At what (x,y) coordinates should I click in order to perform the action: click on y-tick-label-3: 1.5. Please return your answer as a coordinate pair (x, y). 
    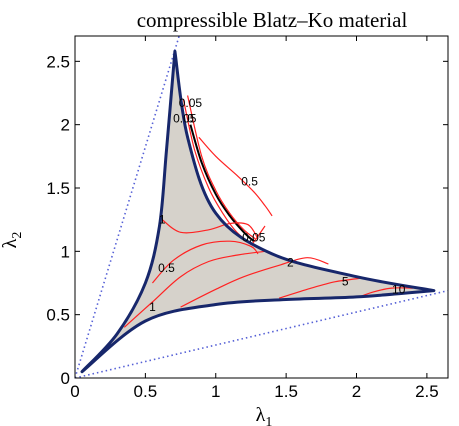
    Looking at the image, I should click on (58, 188).